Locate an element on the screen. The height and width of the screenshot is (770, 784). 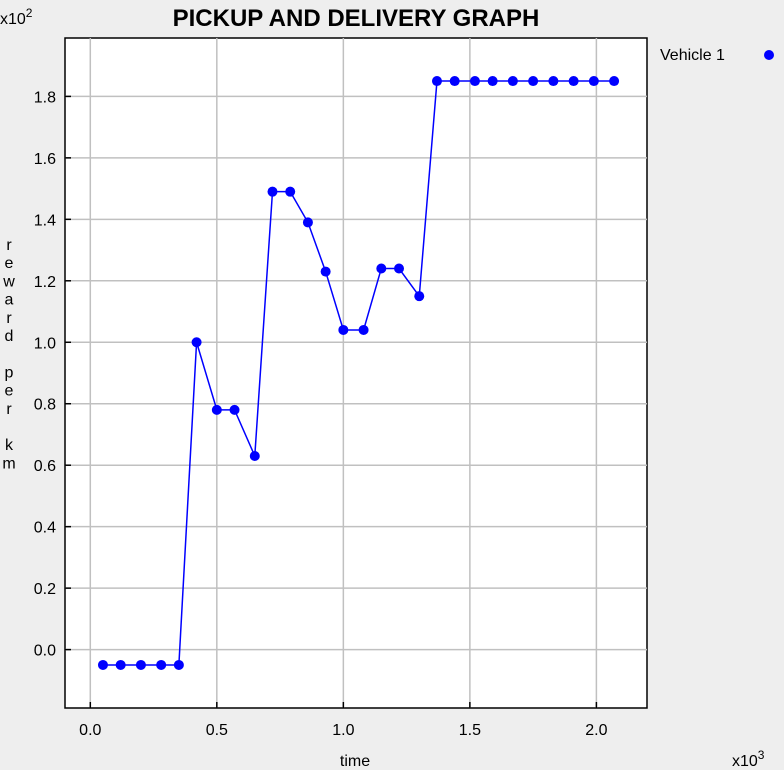
y-axis-label-char: p is located at coordinates (9, 372).